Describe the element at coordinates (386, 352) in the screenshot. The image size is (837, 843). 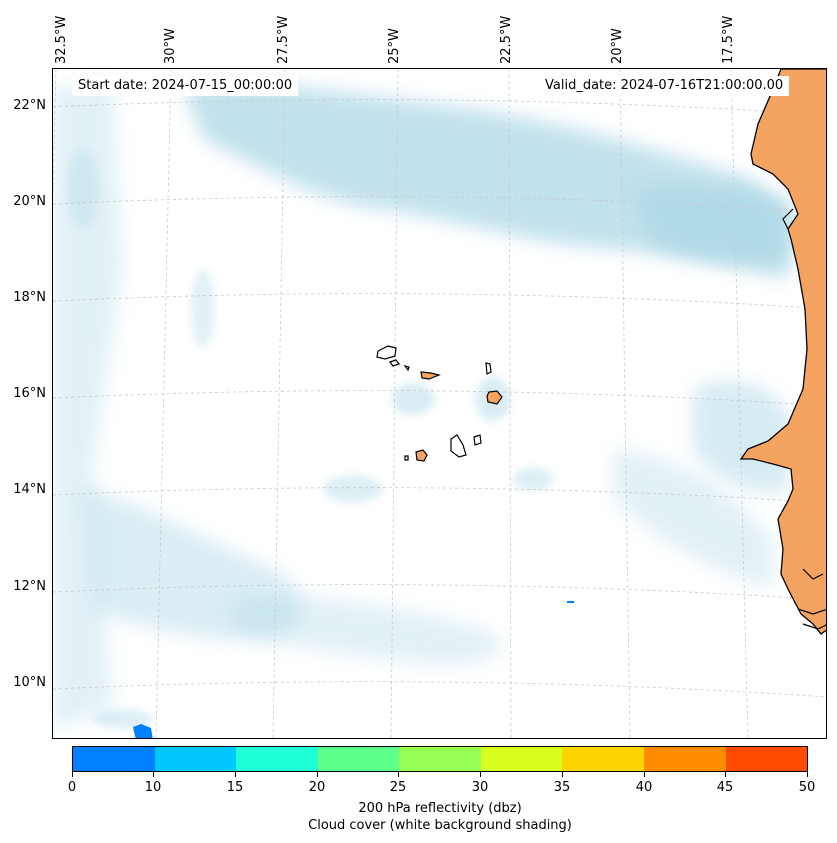
I see `island-santo-antao` at that location.